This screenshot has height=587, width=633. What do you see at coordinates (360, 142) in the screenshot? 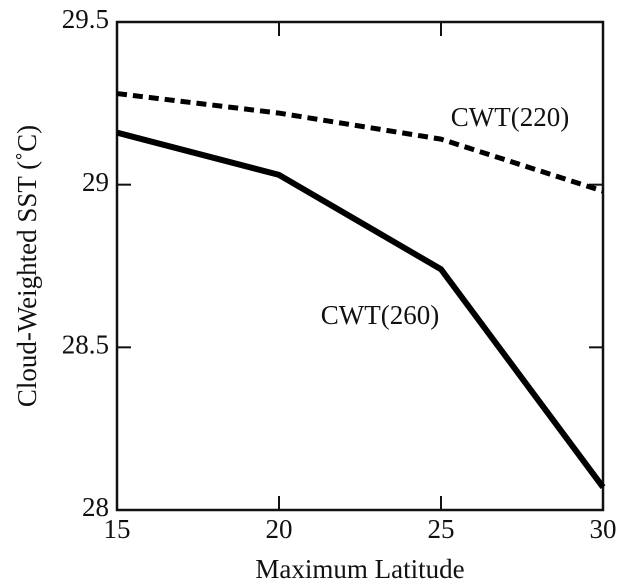
I see `series-line` at bounding box center [360, 142].